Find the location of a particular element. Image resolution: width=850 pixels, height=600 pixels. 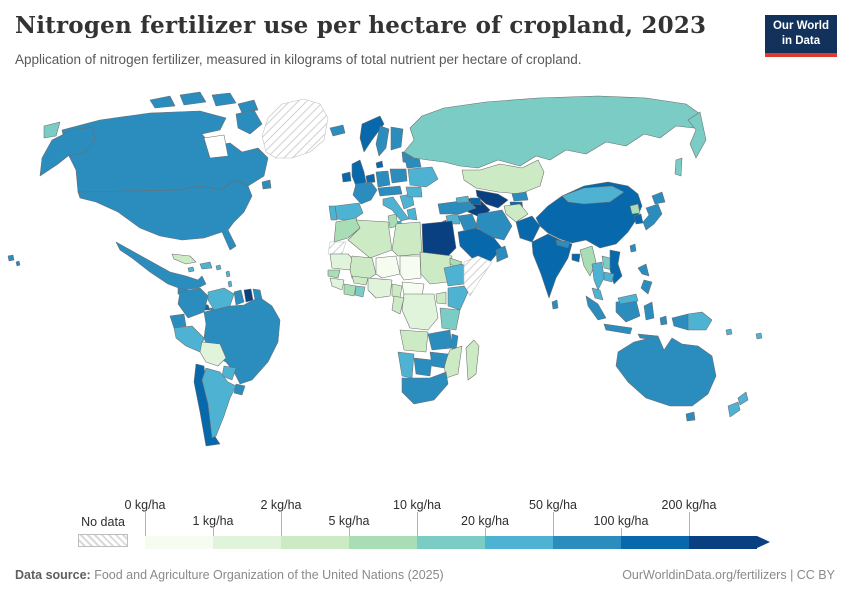

country-north-korea is located at coordinates (635, 209).